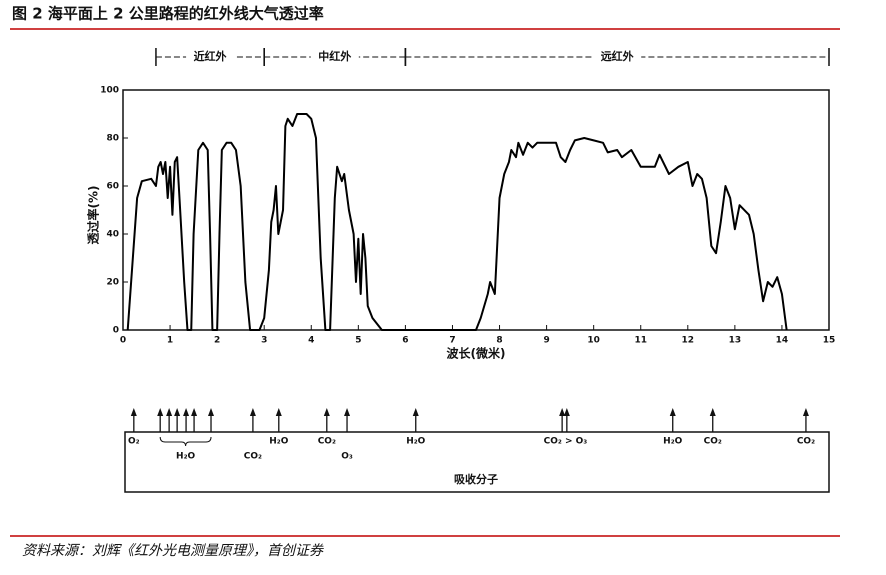 The width and height of the screenshot is (886, 575). Describe the element at coordinates (499, 341) in the screenshot. I see `x-tick-label: 8` at that location.